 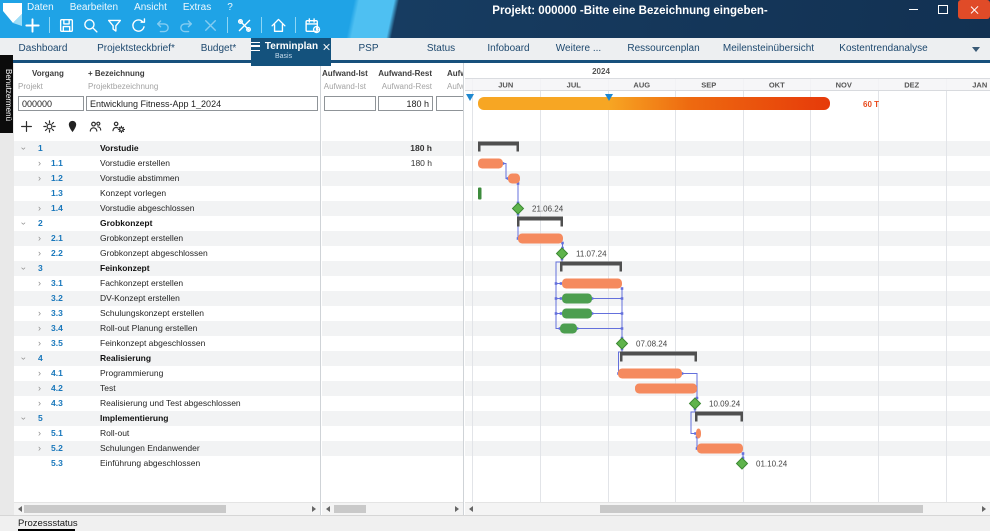 What do you see at coordinates (167, 418) in the screenshot?
I see `task-row: › 5 Implementierung` at bounding box center [167, 418].